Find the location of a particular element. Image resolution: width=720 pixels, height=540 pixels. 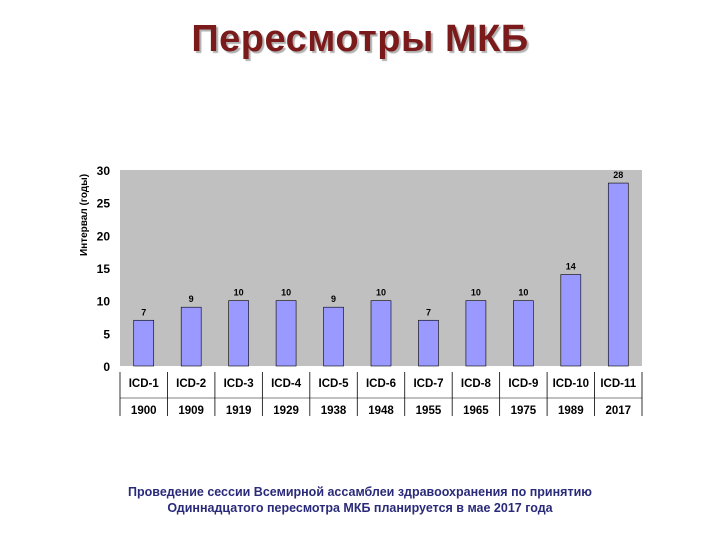

year-label: 1900 is located at coordinates (144, 410).